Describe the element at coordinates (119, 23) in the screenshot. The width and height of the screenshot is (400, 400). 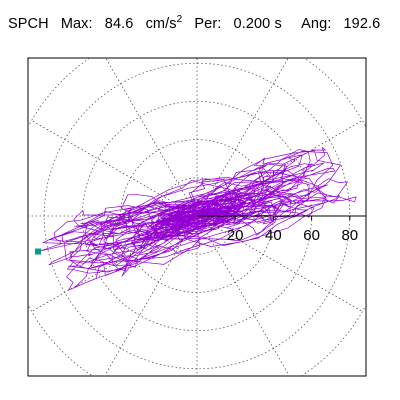
I see `max-value: 84.6` at that location.